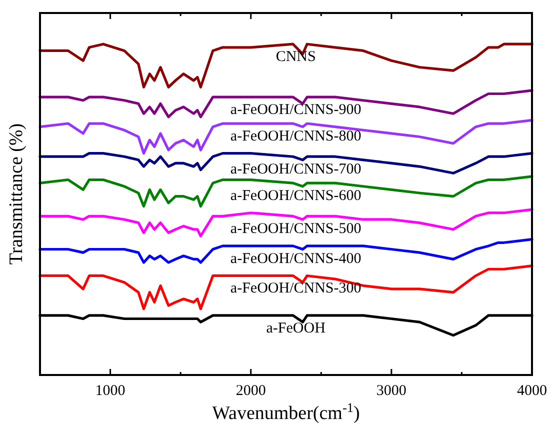 Image resolution: width=551 pixels, height=425 pixels. I want to click on series-label: a-FeOOH, so click(296, 328).